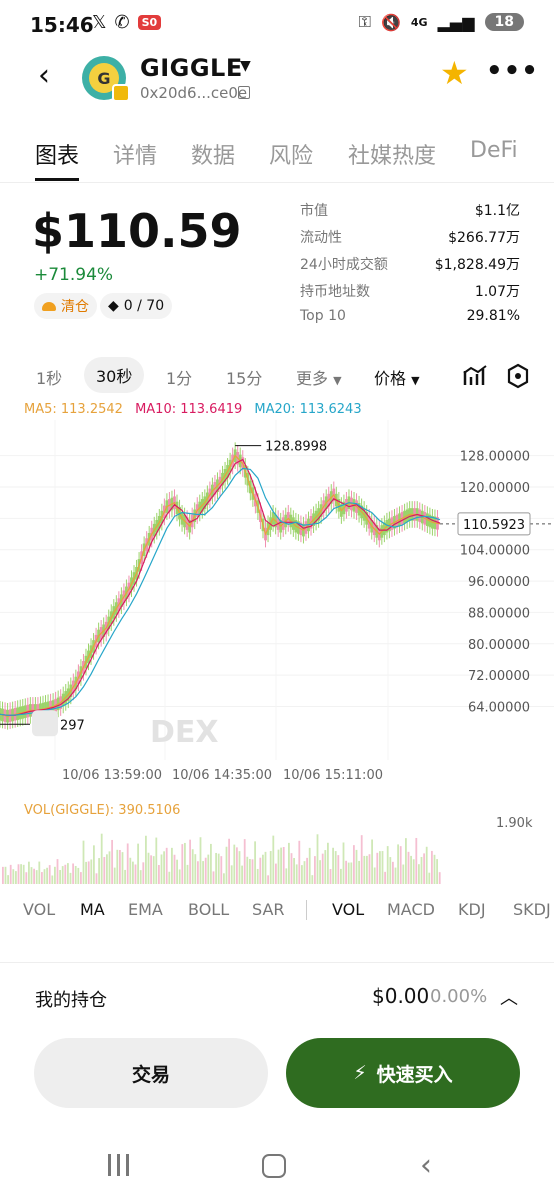 The image size is (554, 1200). What do you see at coordinates (335, 292) in the screenshot?
I see `stat-key: 持币地址数` at bounding box center [335, 292].